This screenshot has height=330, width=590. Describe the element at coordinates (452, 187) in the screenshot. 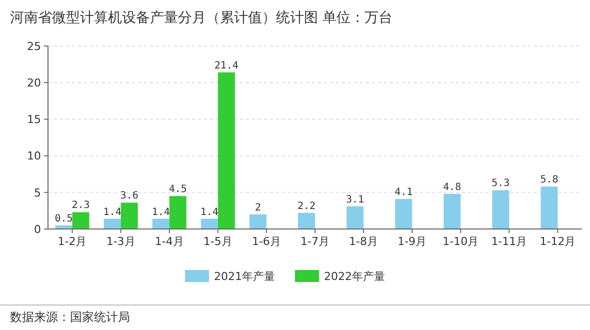

I see `data-label: 4.8` at that location.